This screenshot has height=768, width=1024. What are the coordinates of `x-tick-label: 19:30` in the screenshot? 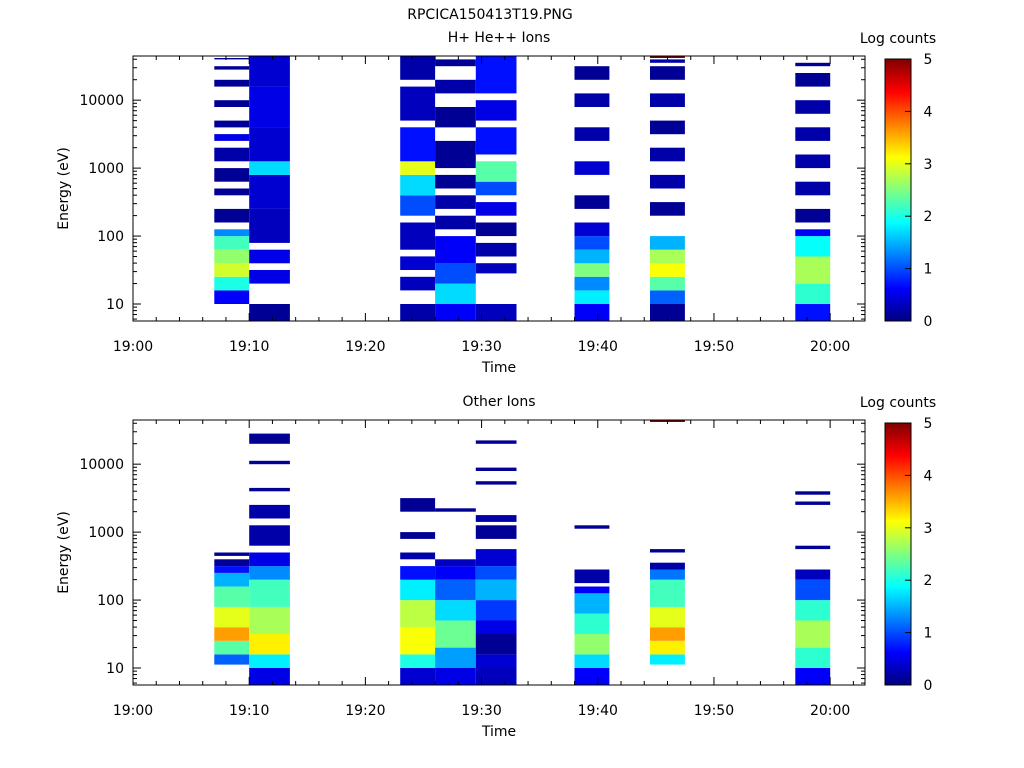 It's located at (481, 347).